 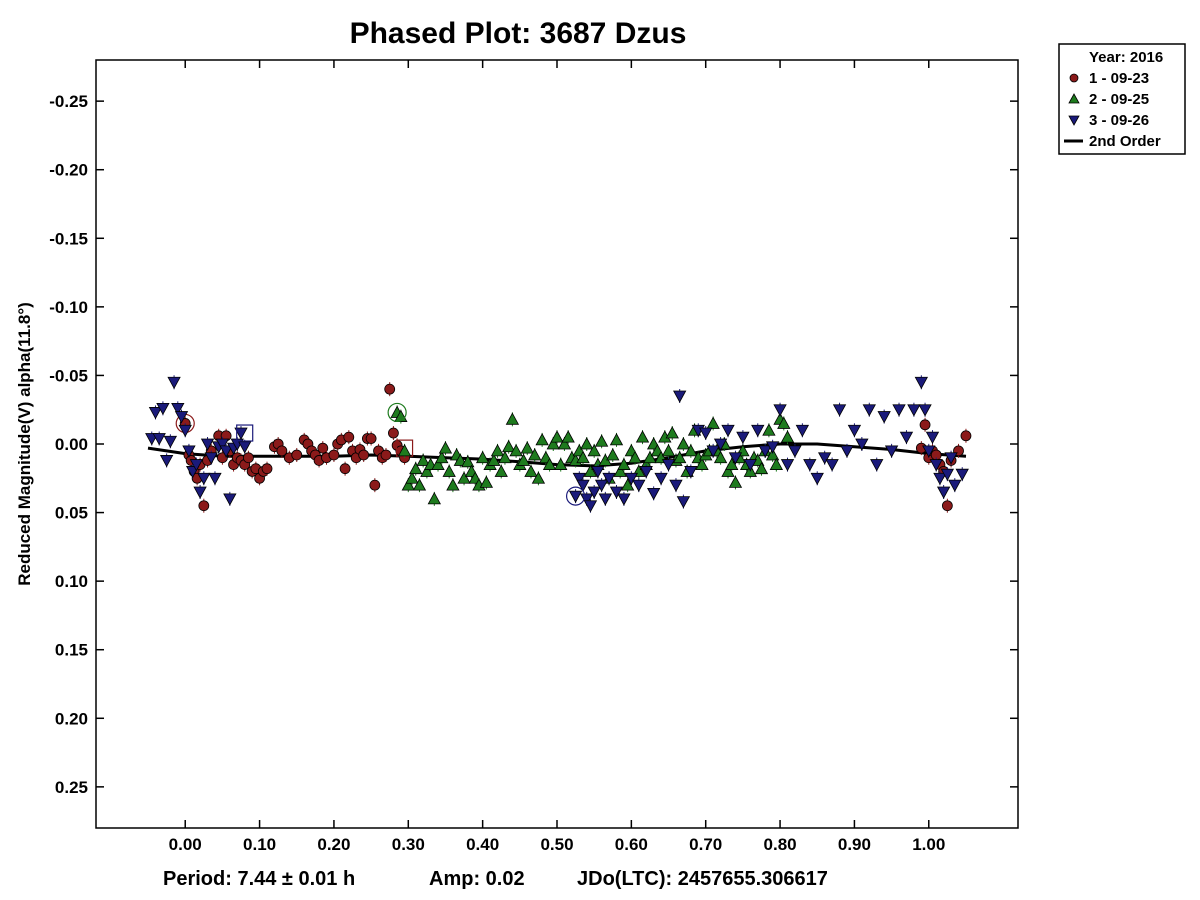 I want to click on series-triangle-down, so click(x=557, y=444).